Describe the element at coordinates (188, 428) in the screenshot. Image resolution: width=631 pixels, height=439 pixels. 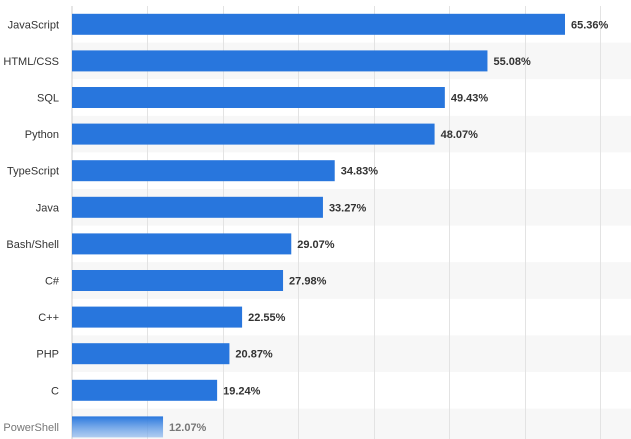
I see `value-label: 12.07%` at that location.